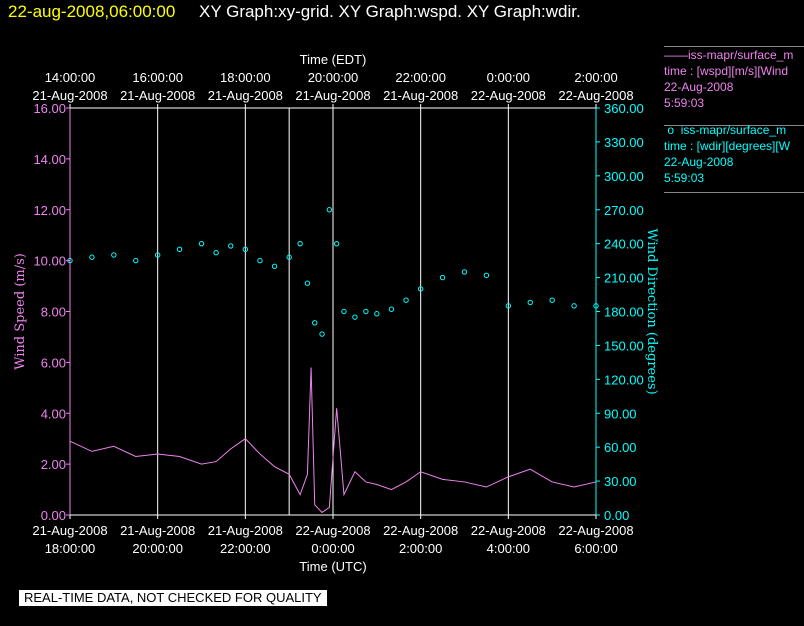 The width and height of the screenshot is (804, 626). I want to click on x-bottom-date-label-2: 21-Aug-2008, so click(245, 530).